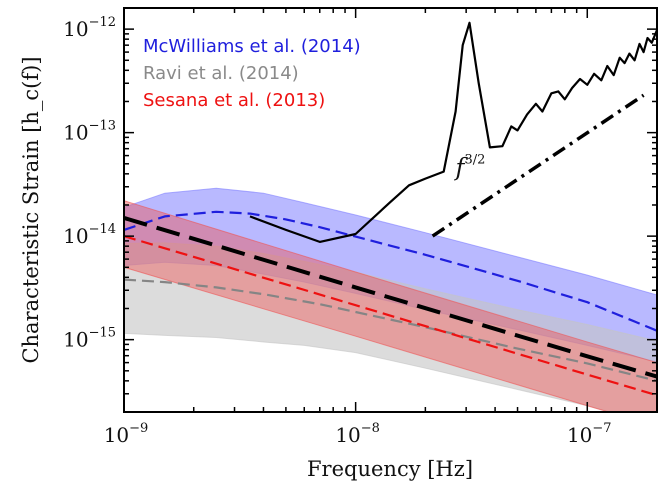  What do you see at coordinates (89, 28) in the screenshot?
I see `y-tick-label: 10−12` at bounding box center [89, 28].